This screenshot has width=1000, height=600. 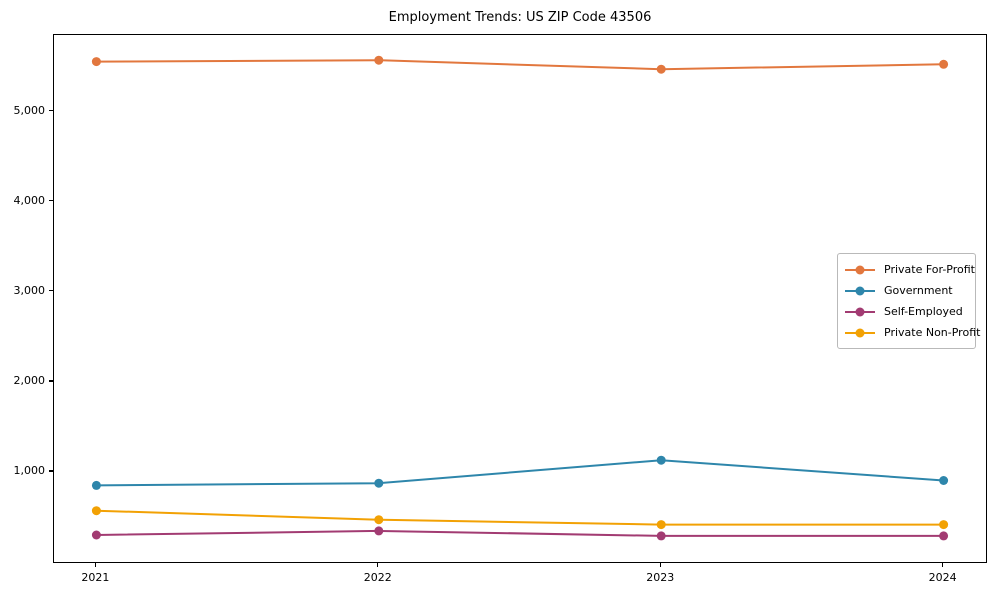 I want to click on x-tick-label: 2023, so click(x=660, y=577).